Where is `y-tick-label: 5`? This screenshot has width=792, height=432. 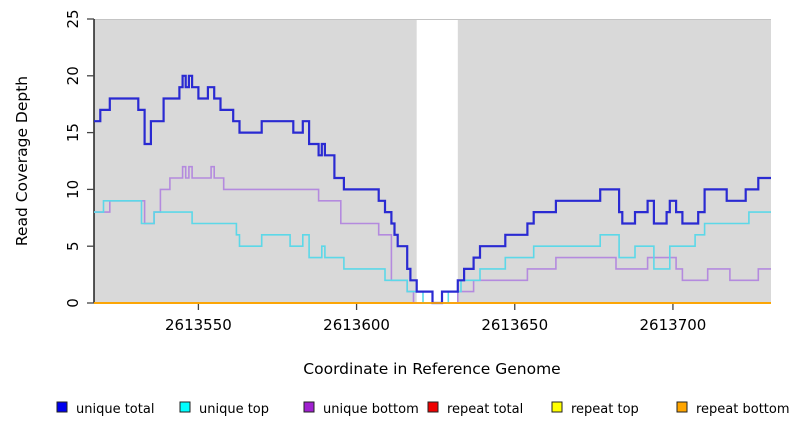
y-tick-label: 5 is located at coordinates (73, 246).